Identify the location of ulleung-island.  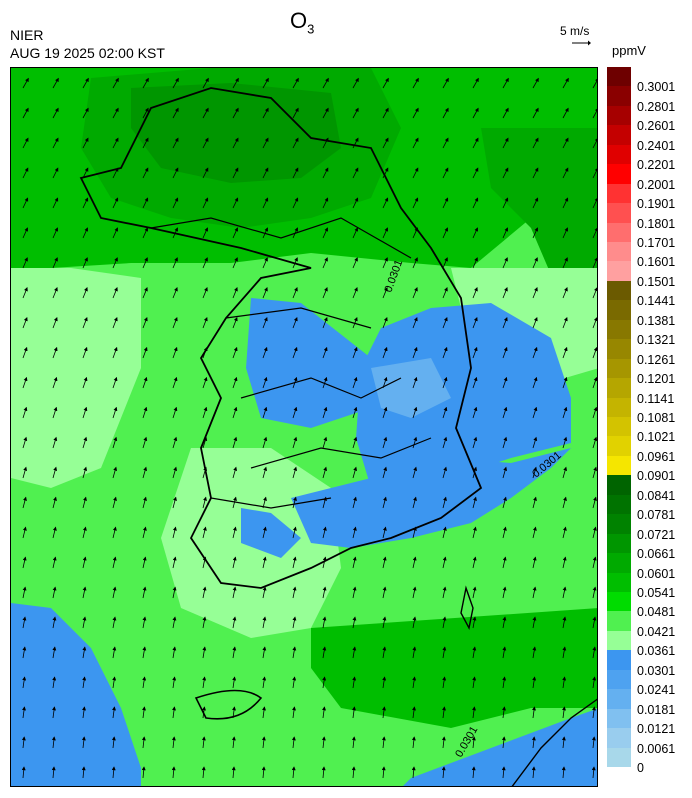
(467, 608).